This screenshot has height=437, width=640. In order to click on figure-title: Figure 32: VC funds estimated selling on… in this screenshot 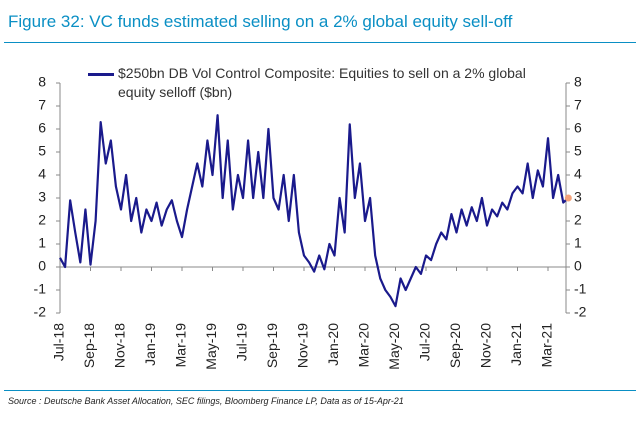, I will do `click(260, 21)`.